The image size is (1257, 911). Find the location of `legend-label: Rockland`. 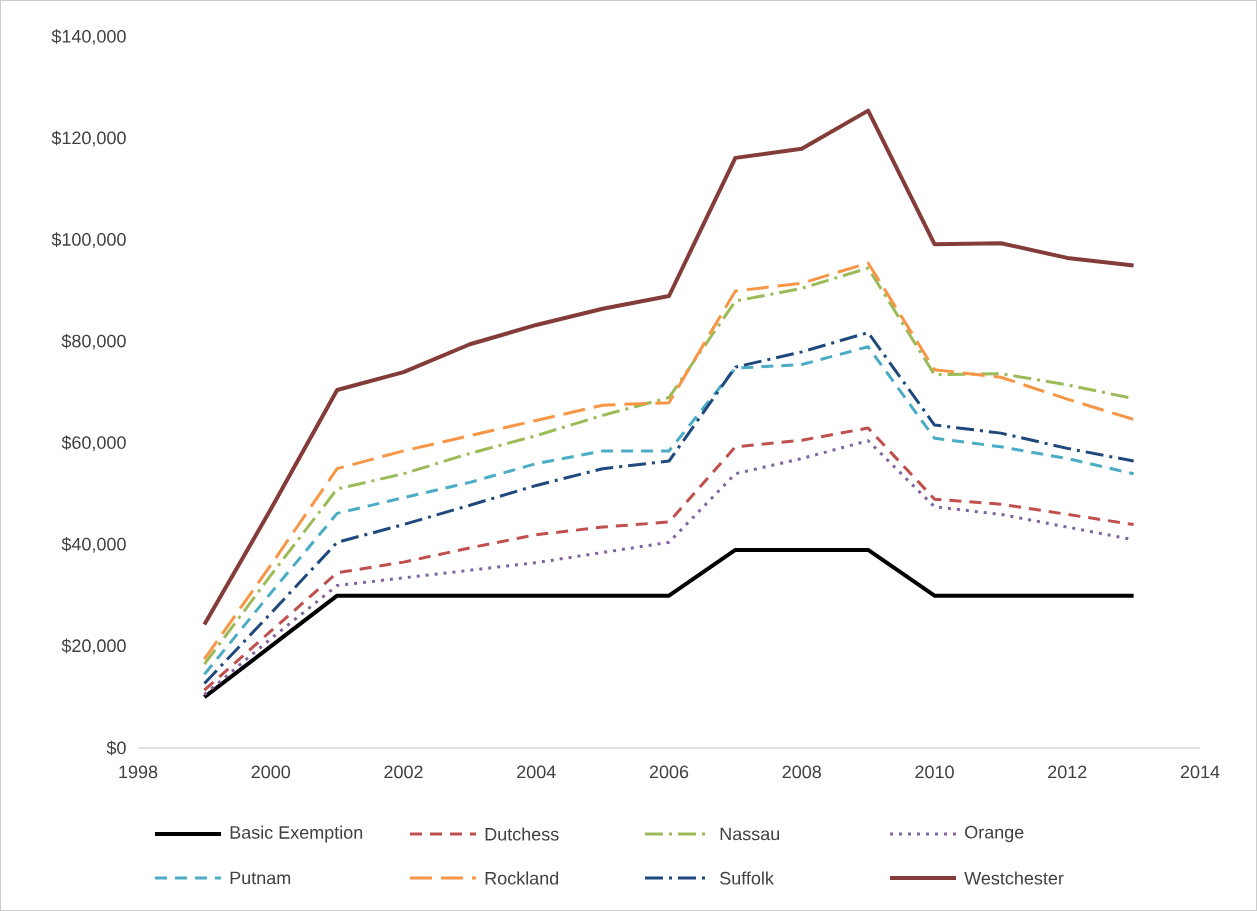

legend-label: Rockland is located at coordinates (522, 878).